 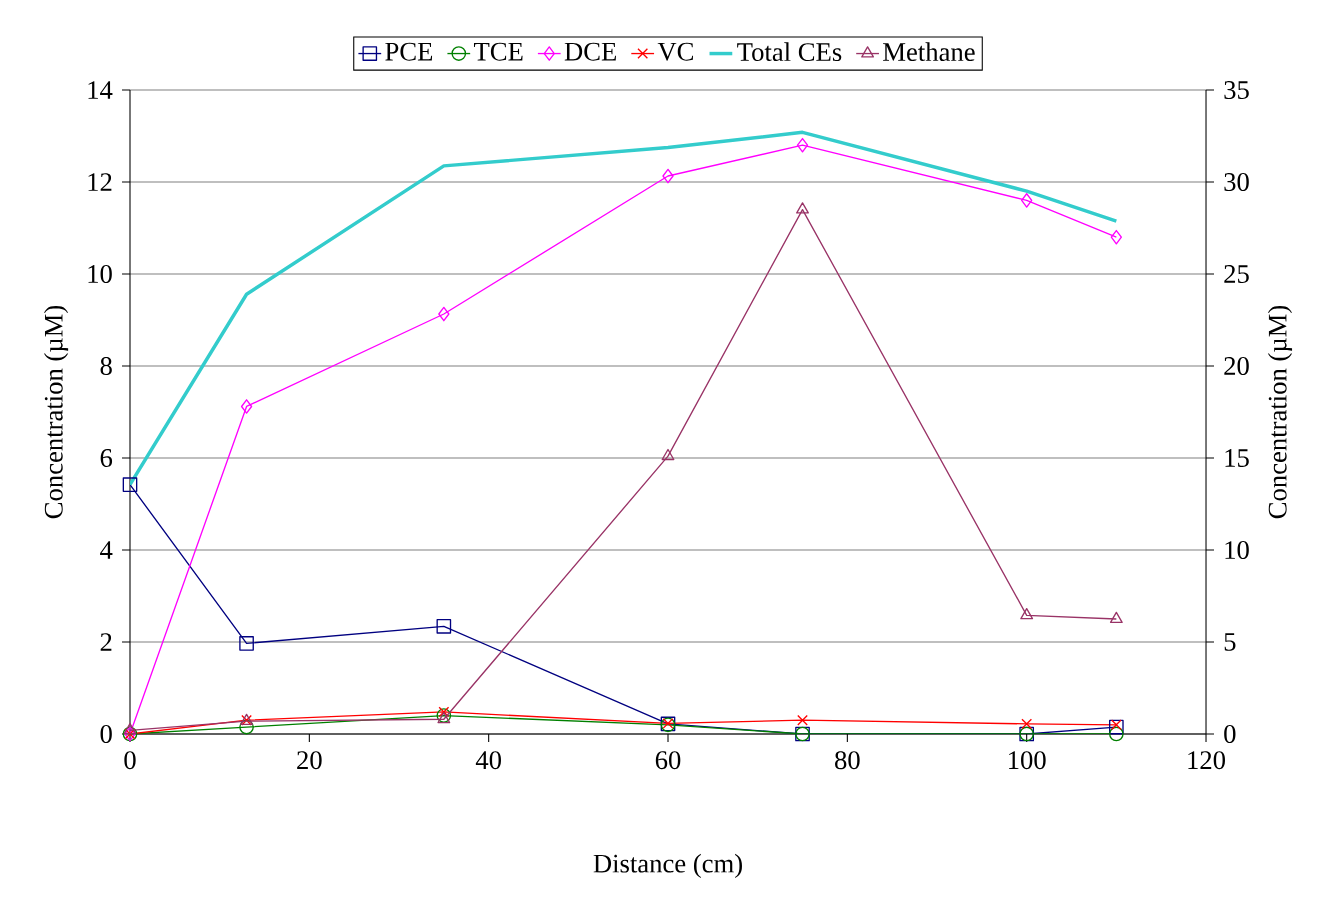 I want to click on y-tick-label: 2, so click(x=106, y=642).